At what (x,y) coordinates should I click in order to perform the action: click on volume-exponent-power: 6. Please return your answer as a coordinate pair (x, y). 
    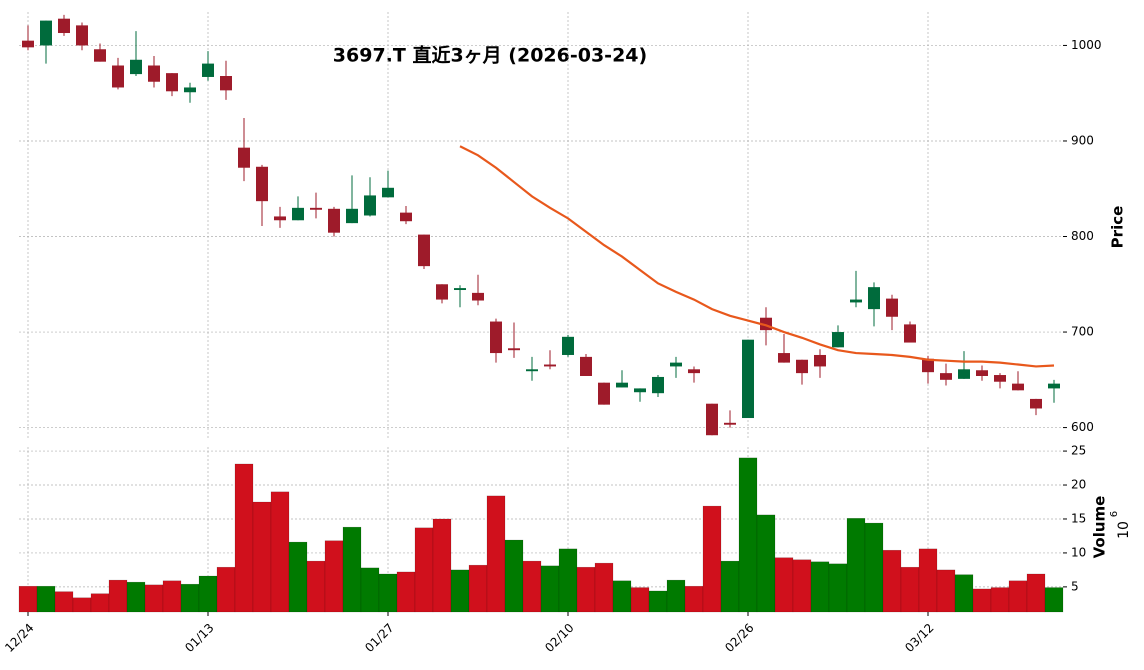
    Looking at the image, I should click on (1114, 514).